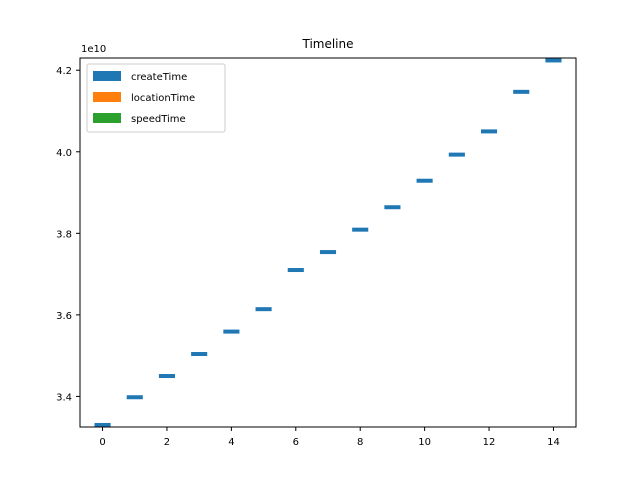  Describe the element at coordinates (107, 76) in the screenshot. I see `legend-swatch-createTime` at that location.